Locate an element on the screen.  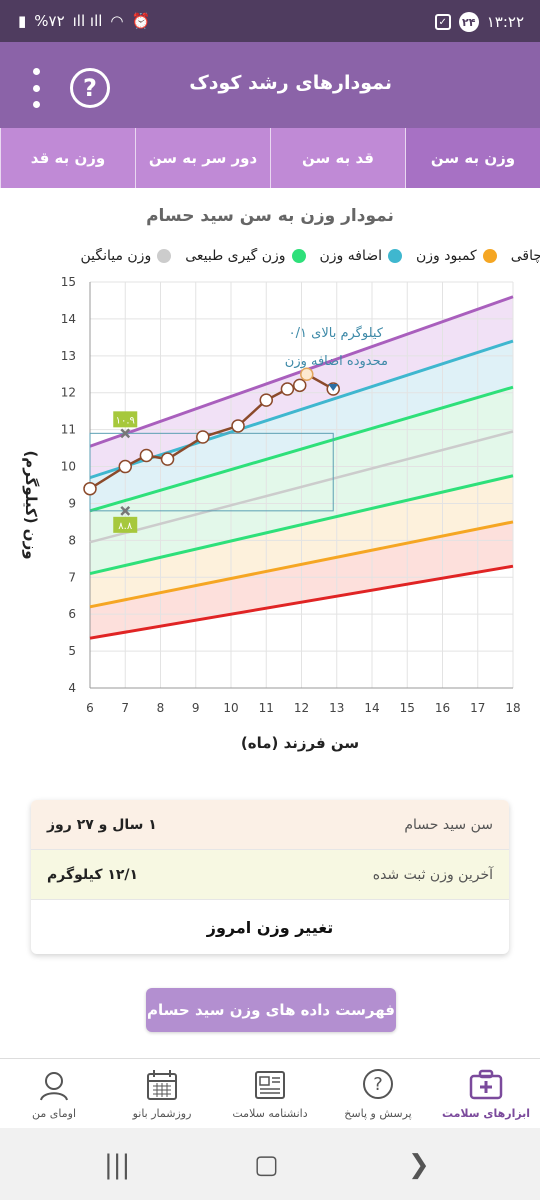
alarm-icon: ⏰ is located at coordinates (141, 21).